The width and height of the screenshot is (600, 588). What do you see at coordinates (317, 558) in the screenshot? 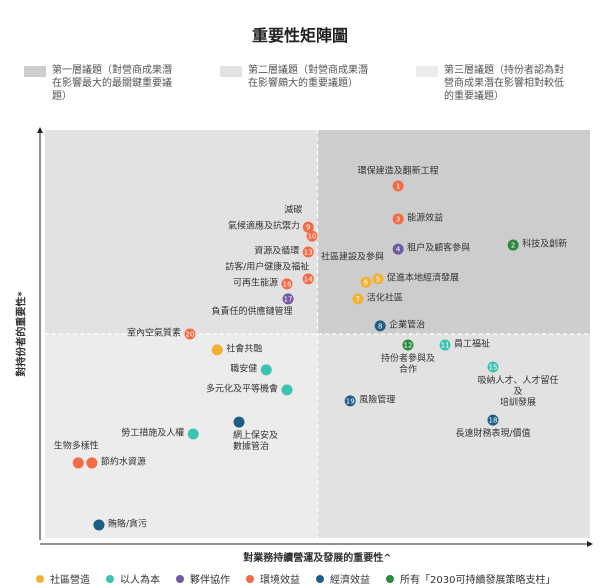
I see `x-axis-label: 對業務持續營運及發展的重要性^` at bounding box center [317, 558].